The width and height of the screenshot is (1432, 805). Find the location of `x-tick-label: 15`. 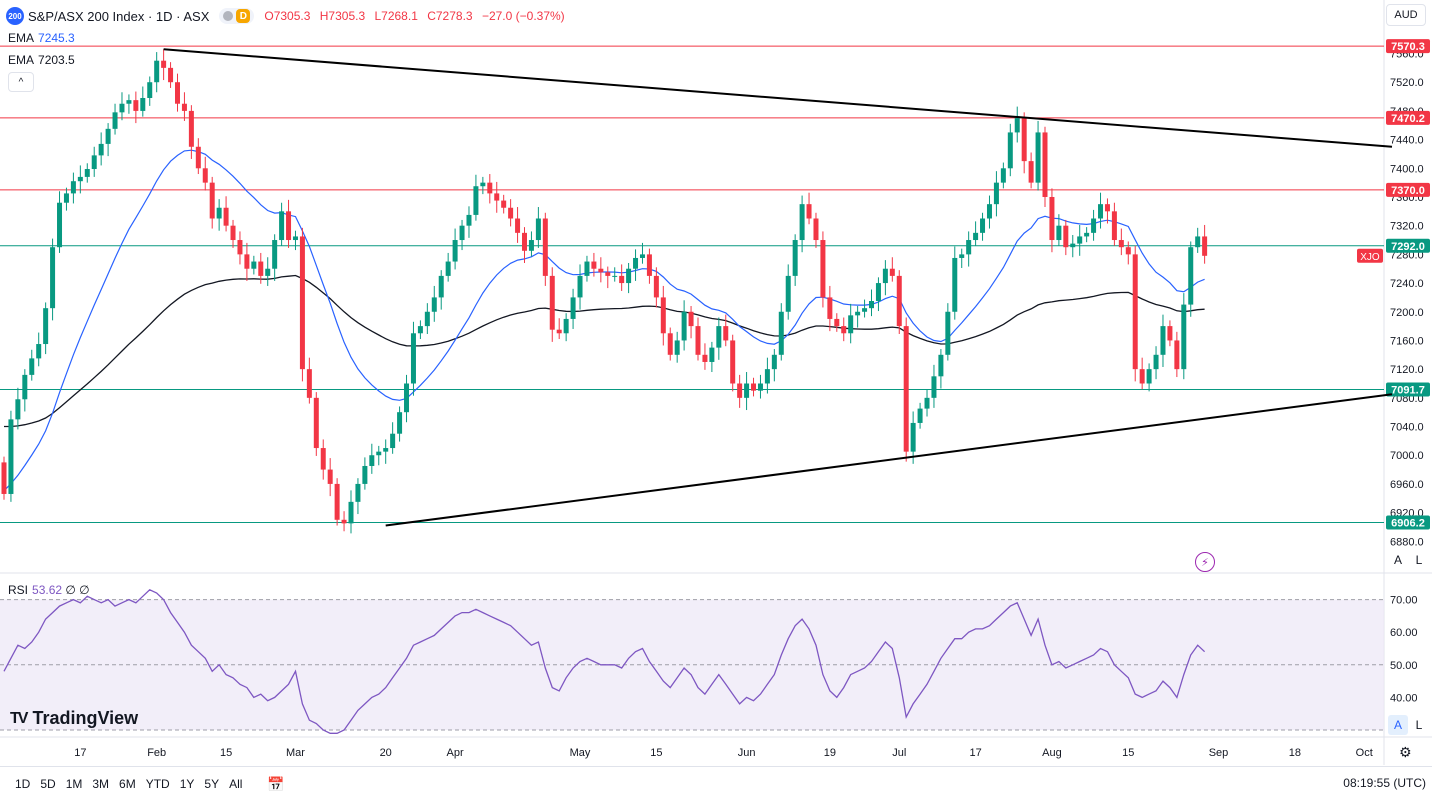

x-tick-label: 15 is located at coordinates (226, 753).